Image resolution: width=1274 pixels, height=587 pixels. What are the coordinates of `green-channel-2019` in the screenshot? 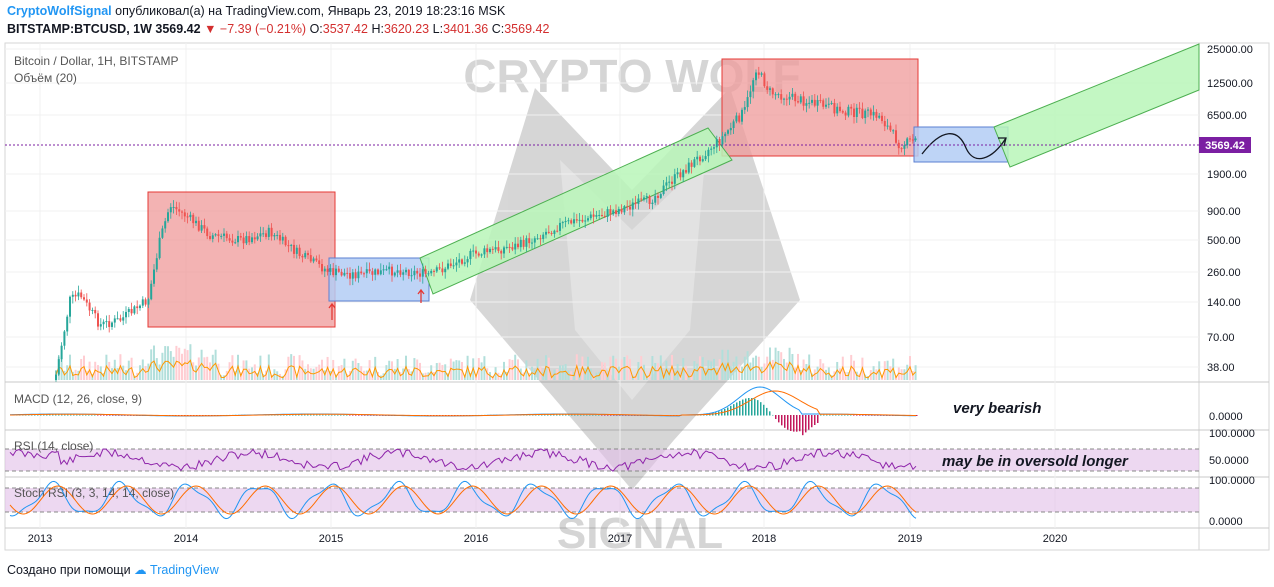 It's located at (1096, 105).